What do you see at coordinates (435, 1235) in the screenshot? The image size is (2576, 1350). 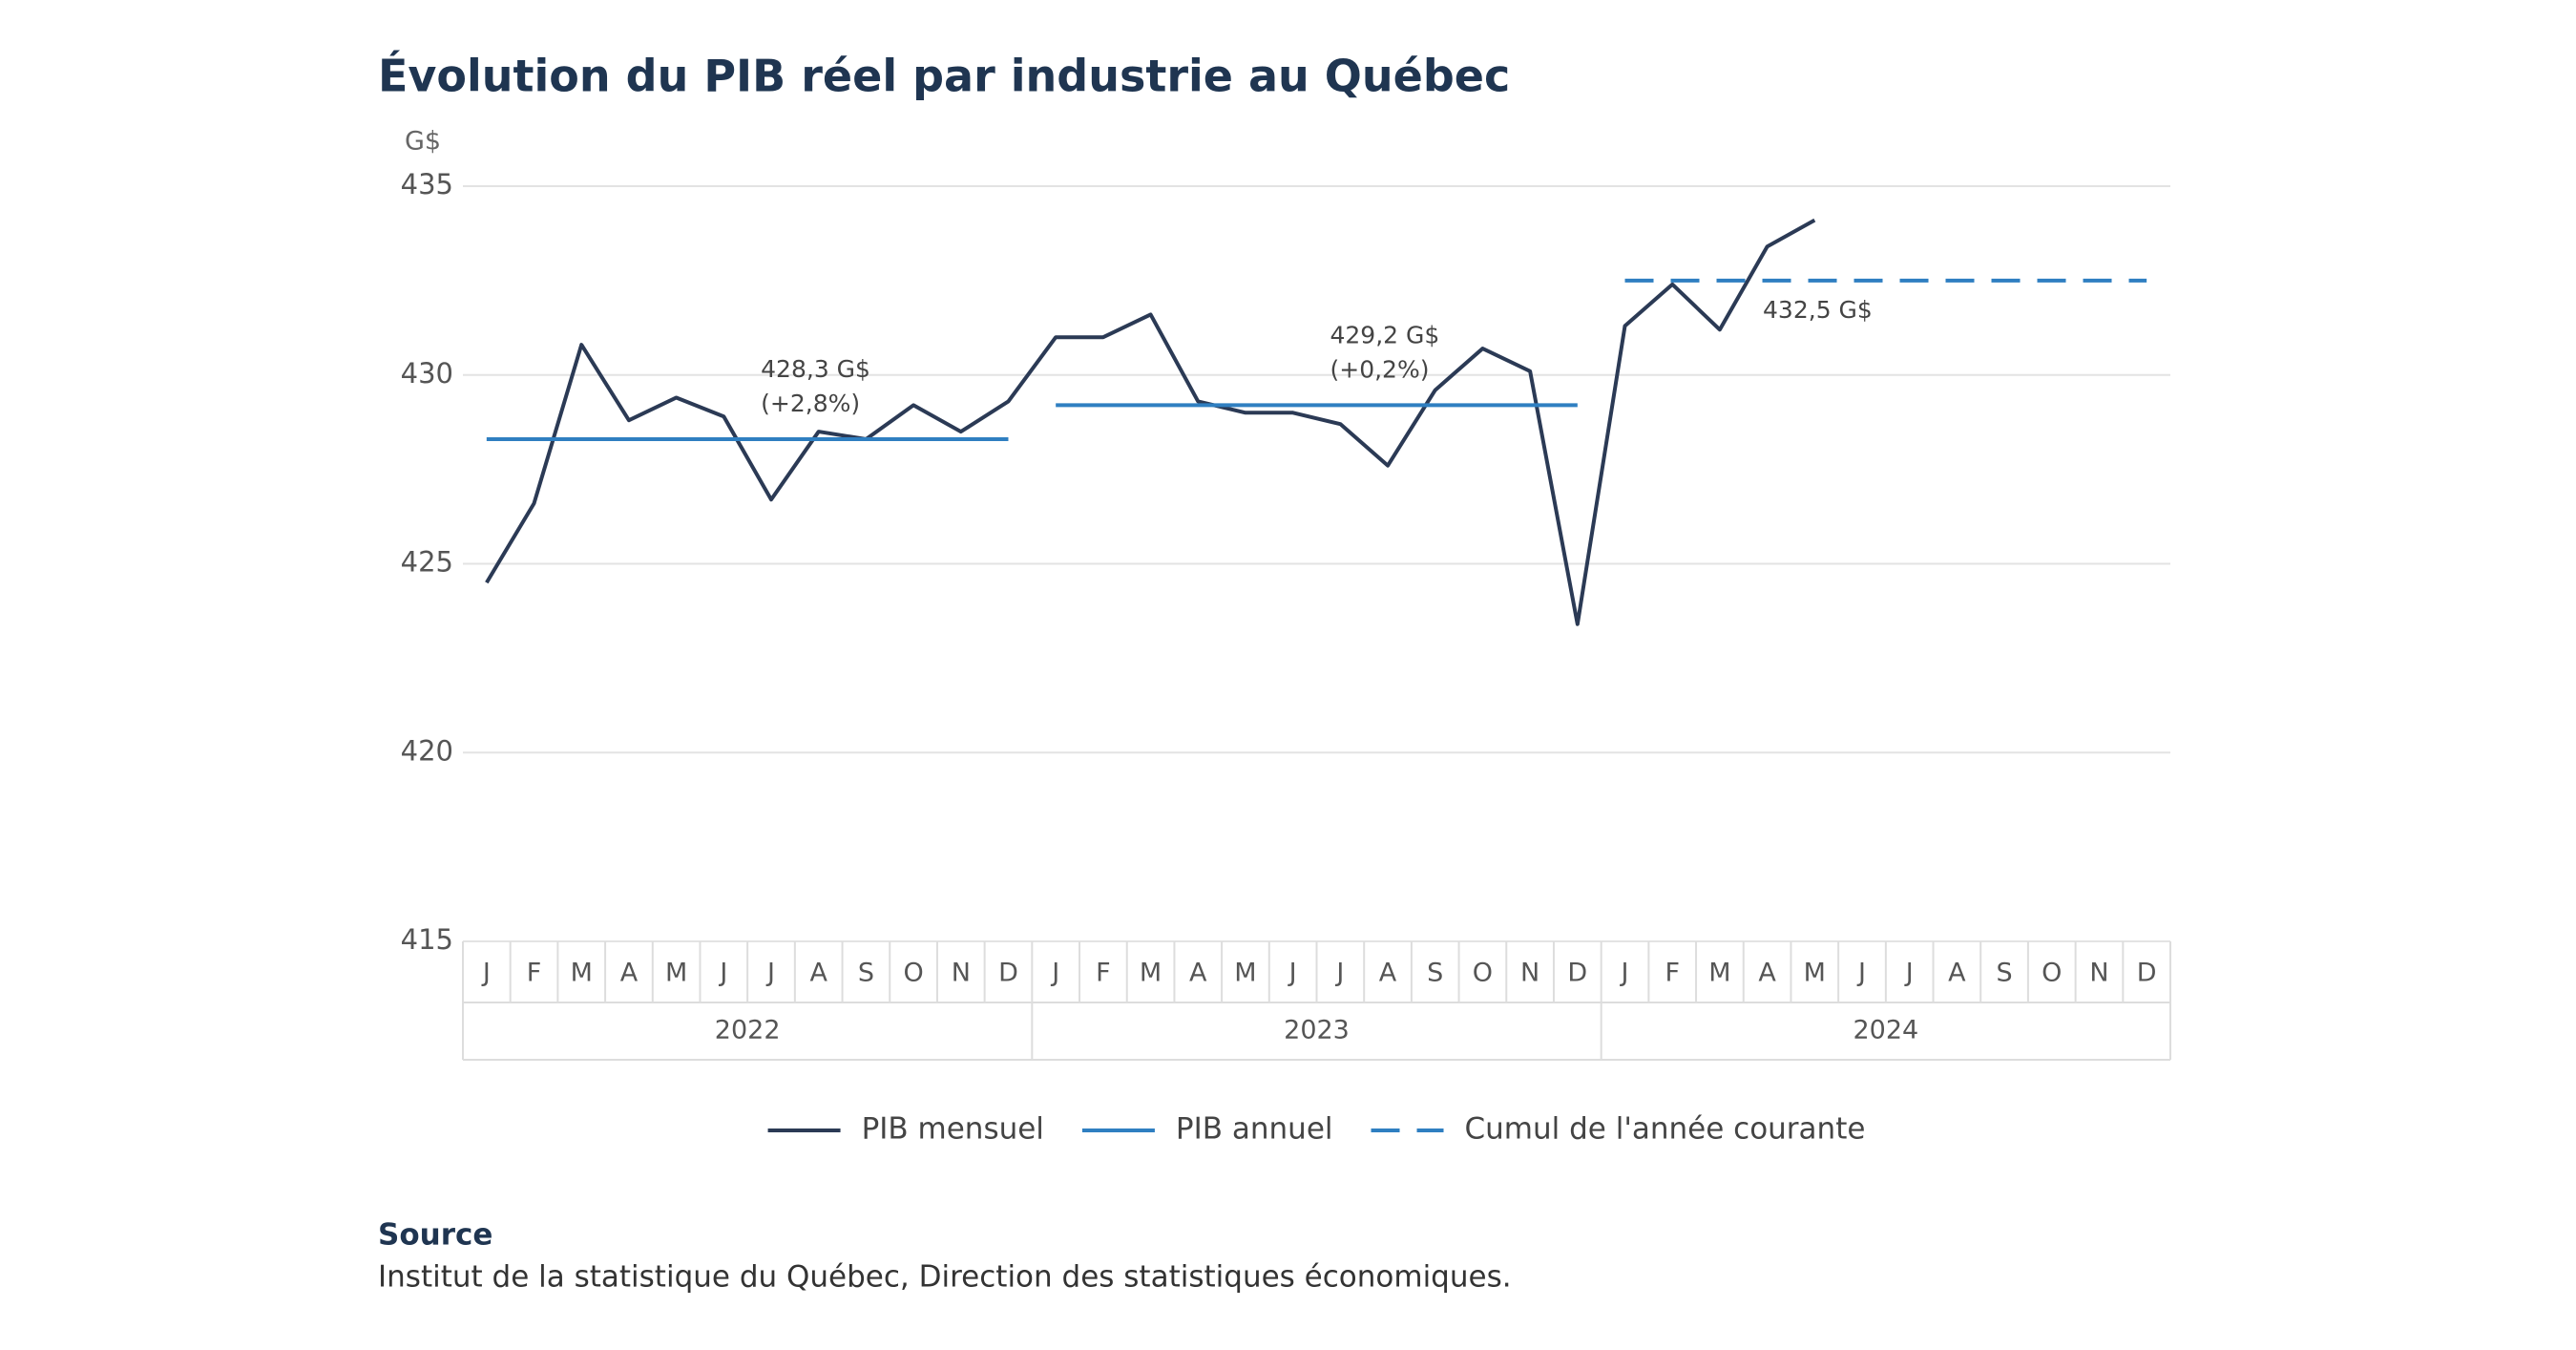 I see `source-heading: Source` at bounding box center [435, 1235].